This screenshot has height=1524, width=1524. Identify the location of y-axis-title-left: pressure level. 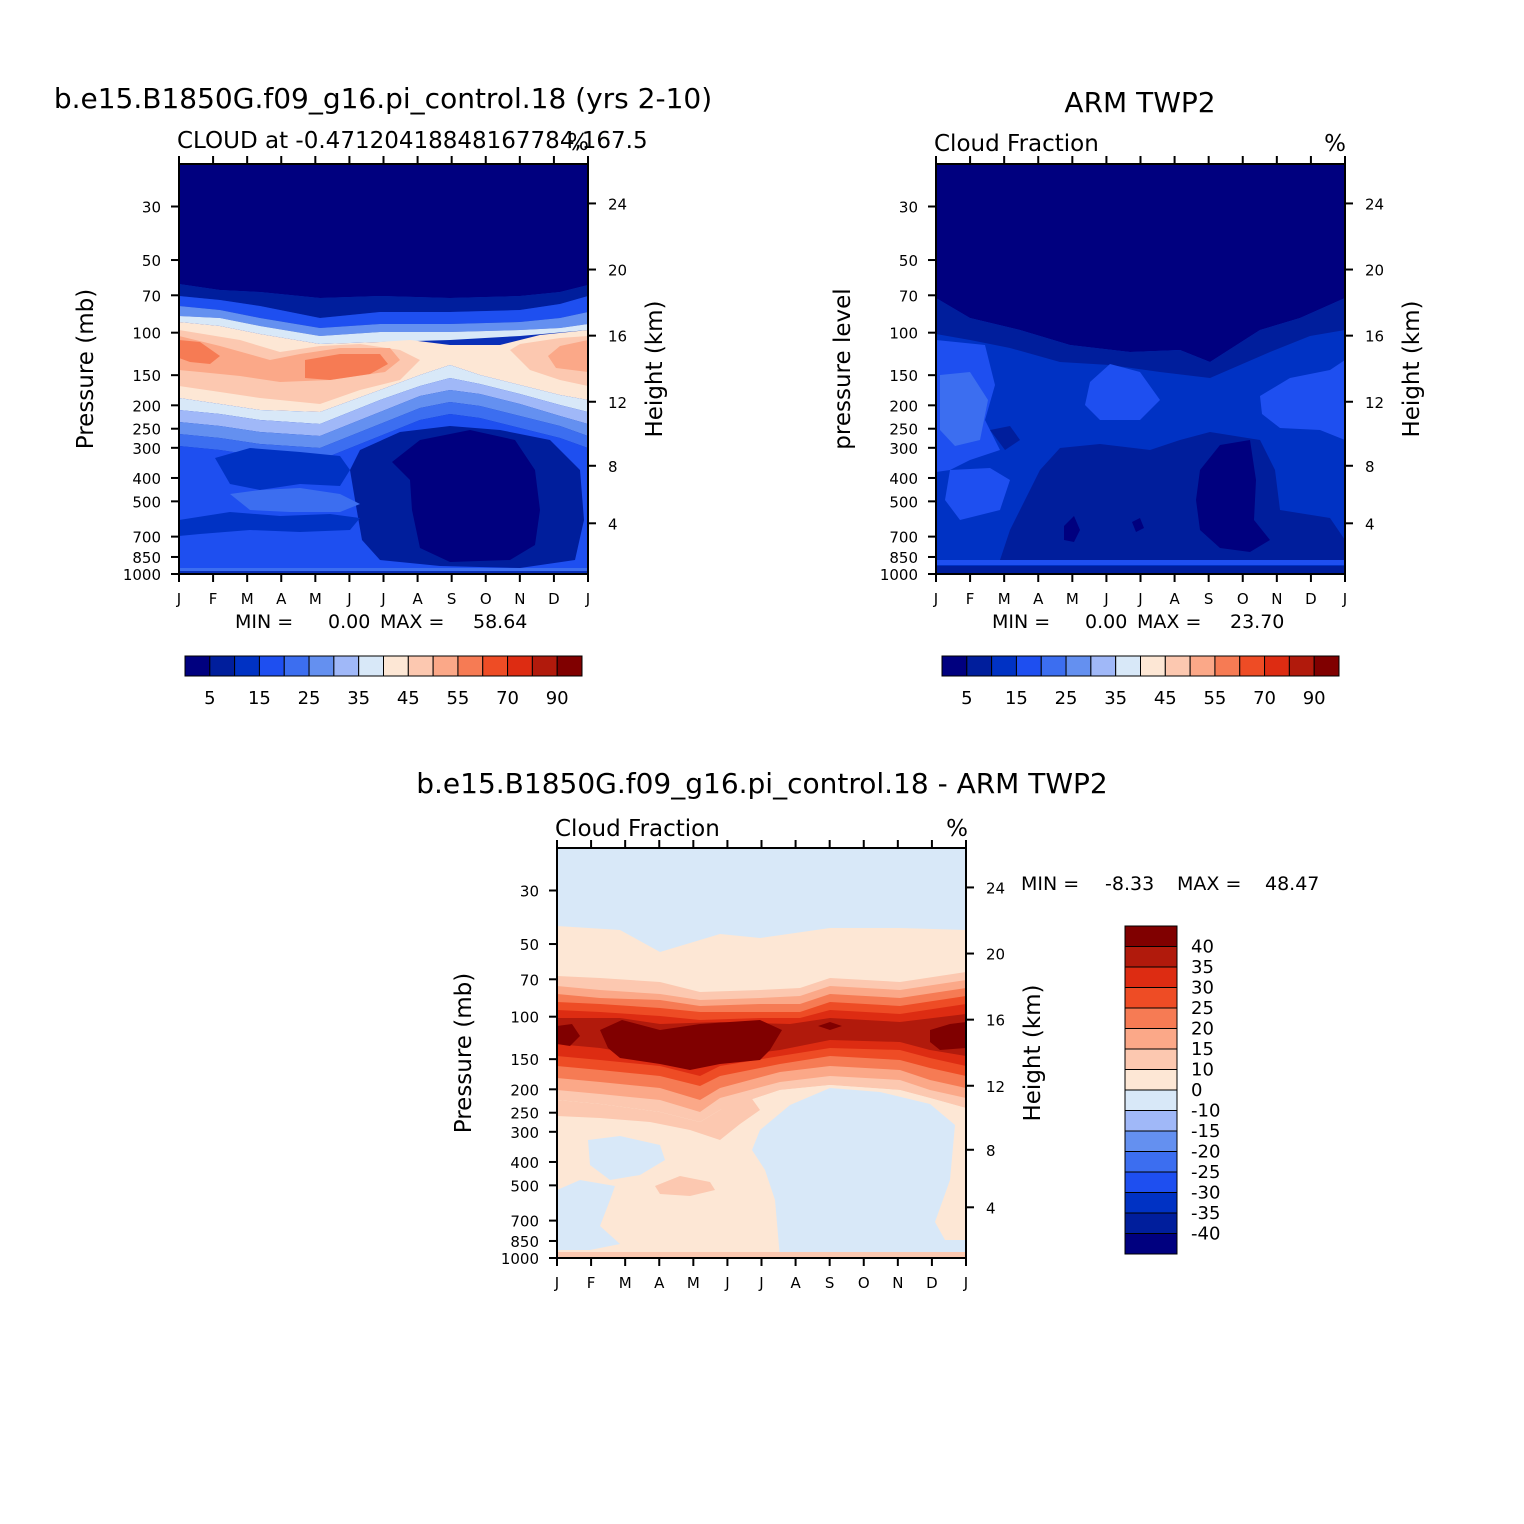
(843, 368).